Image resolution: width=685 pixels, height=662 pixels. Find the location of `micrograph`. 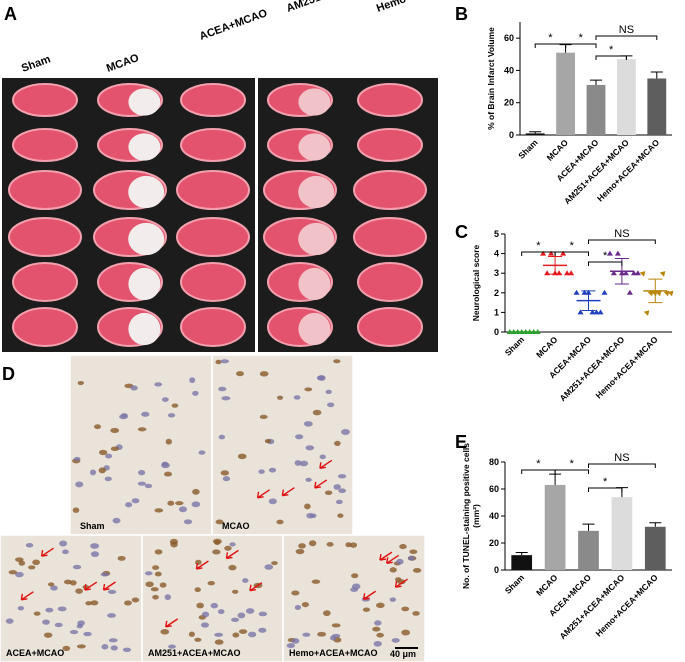

micrograph is located at coordinates (212, 598).